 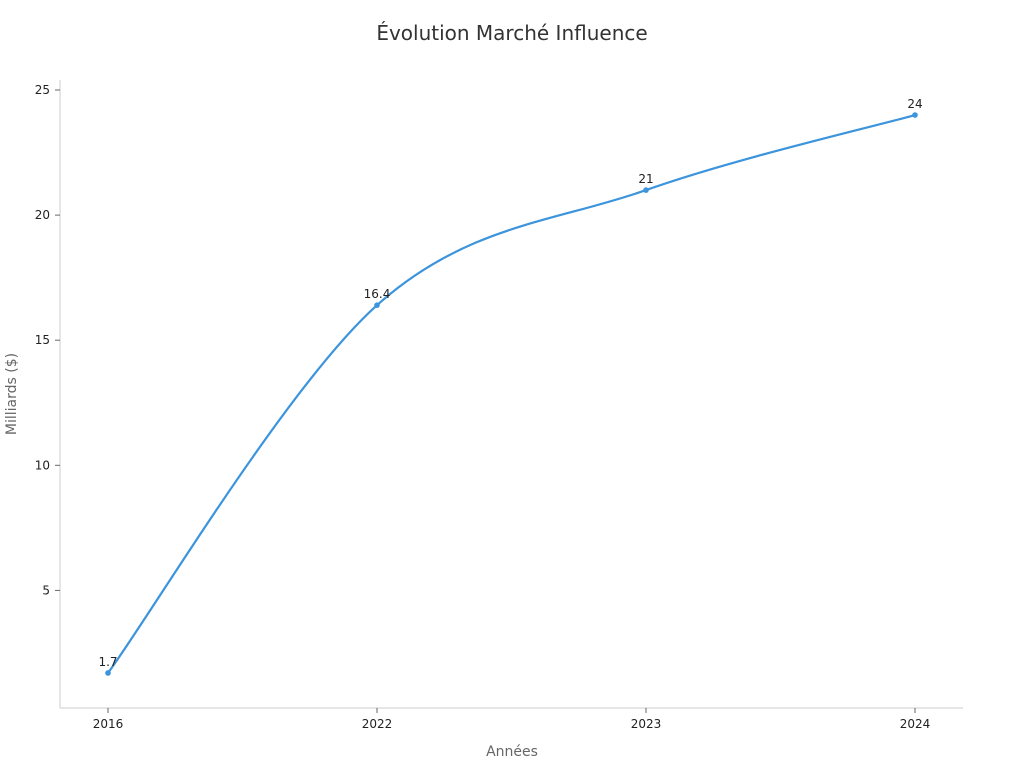 I want to click on x-tick-label: 2023, so click(x=646, y=724).